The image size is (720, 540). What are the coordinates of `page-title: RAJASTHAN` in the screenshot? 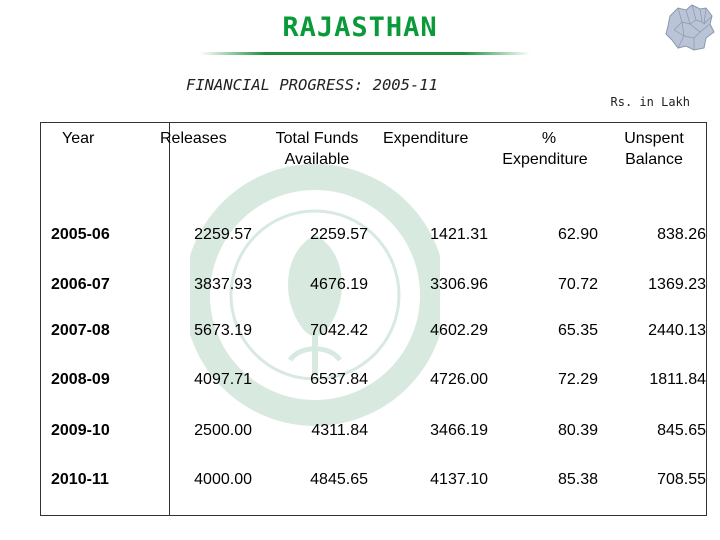 It's located at (360, 27).